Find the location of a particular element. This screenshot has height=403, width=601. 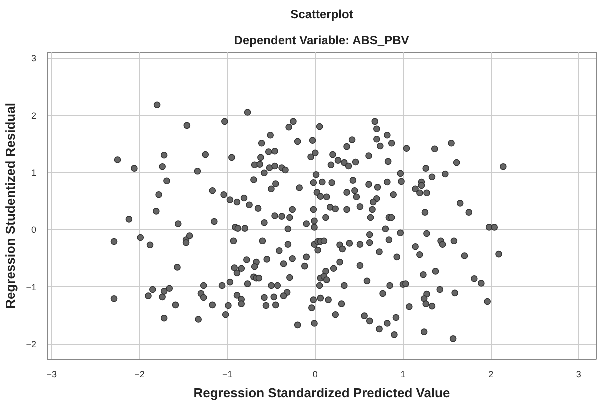

x-axis-title: Regression Standardized Predicted Value is located at coordinates (322, 393).